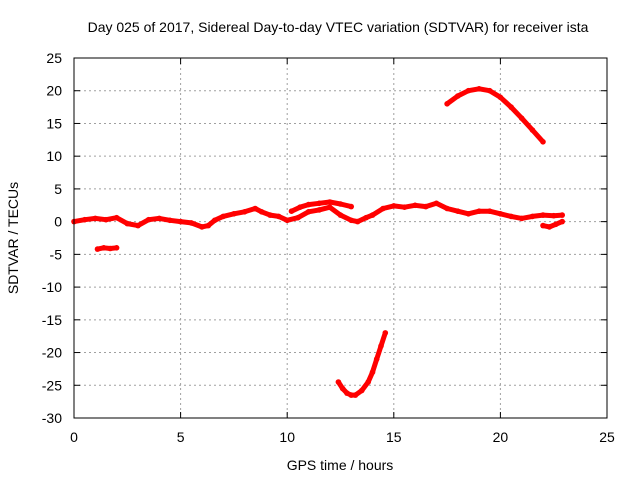  Describe the element at coordinates (56, 254) in the screenshot. I see `y-tick-label: -5` at that location.